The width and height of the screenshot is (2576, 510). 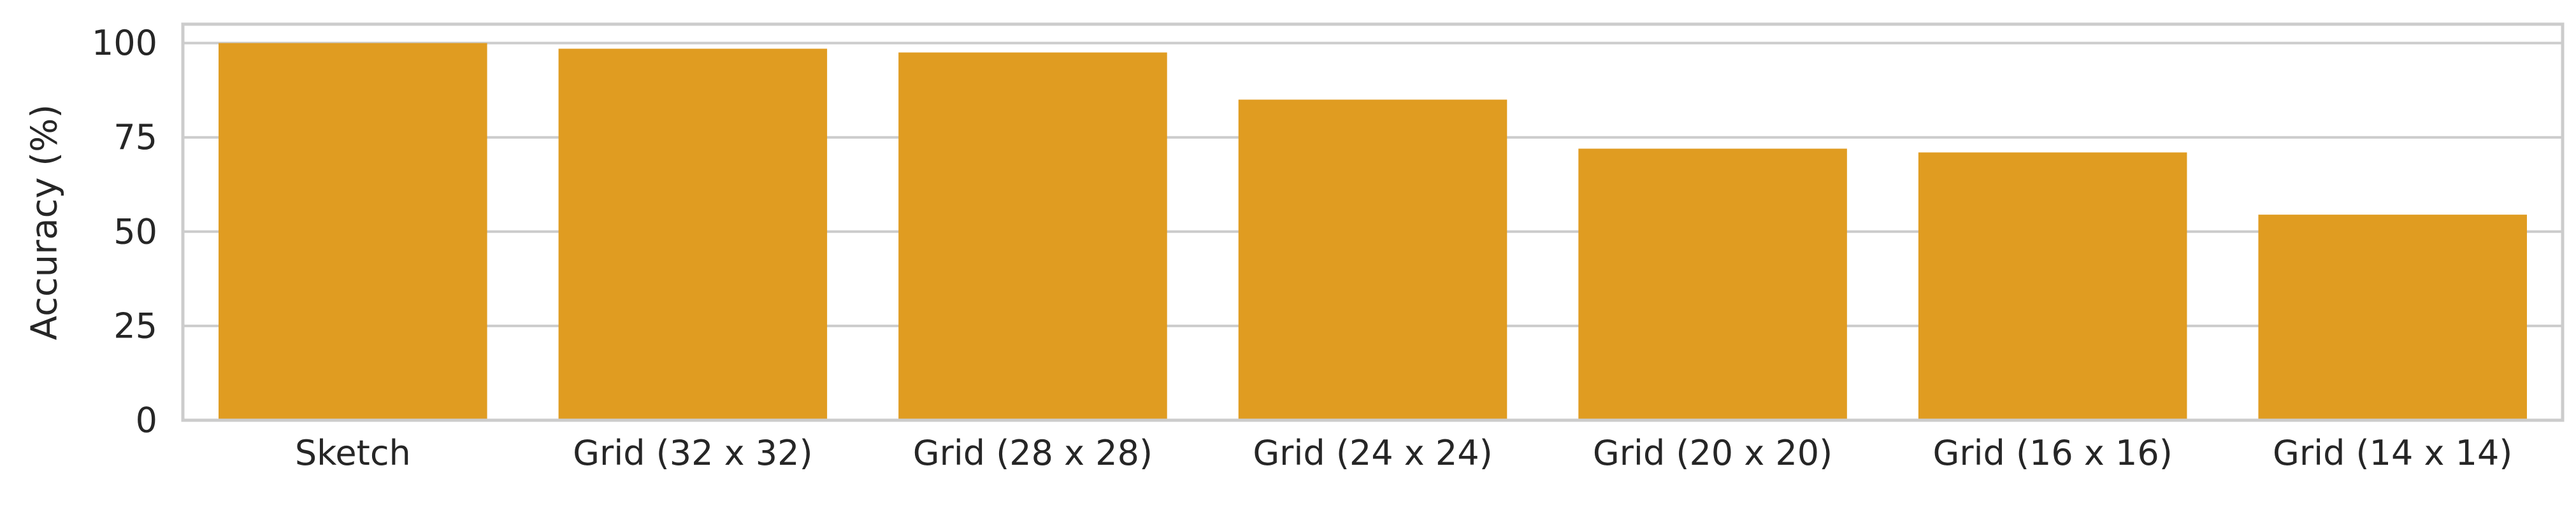 I want to click on x-tick-label-6: Grid (14 x 14), so click(x=2392, y=453).